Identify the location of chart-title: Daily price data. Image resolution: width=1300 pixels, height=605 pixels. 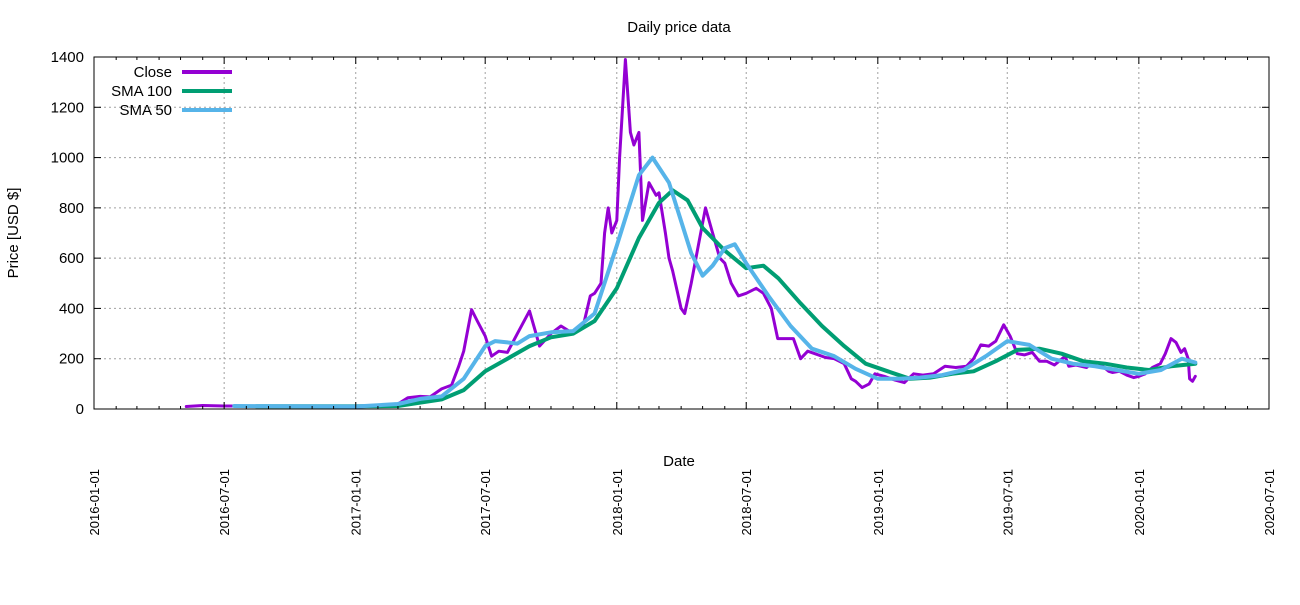
(679, 27).